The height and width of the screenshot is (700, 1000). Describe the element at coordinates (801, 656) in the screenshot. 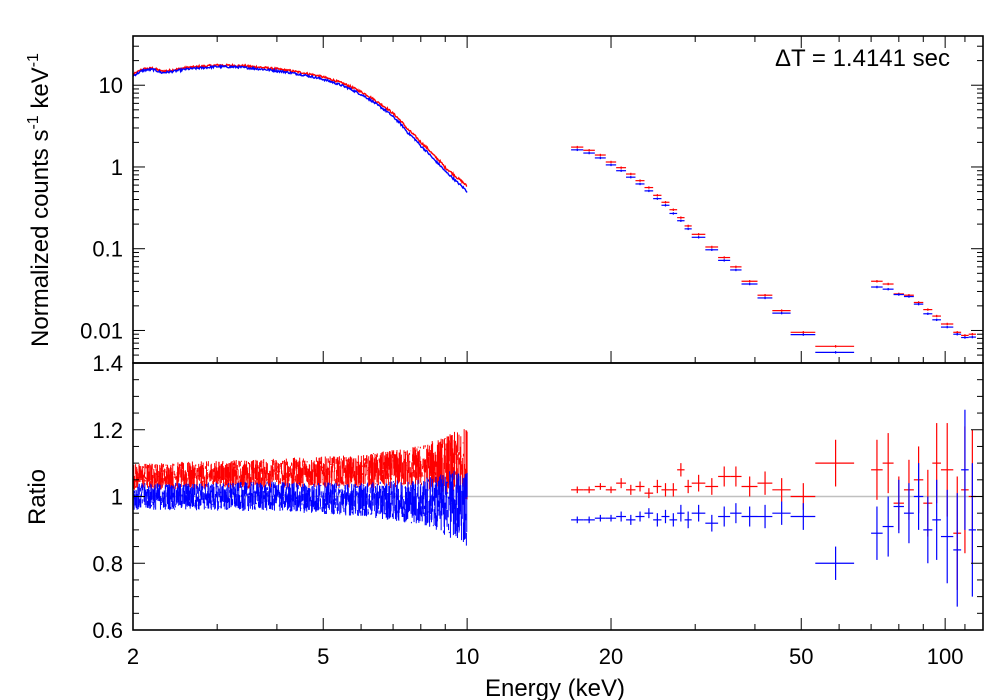

I see `xtick-label: 50` at that location.